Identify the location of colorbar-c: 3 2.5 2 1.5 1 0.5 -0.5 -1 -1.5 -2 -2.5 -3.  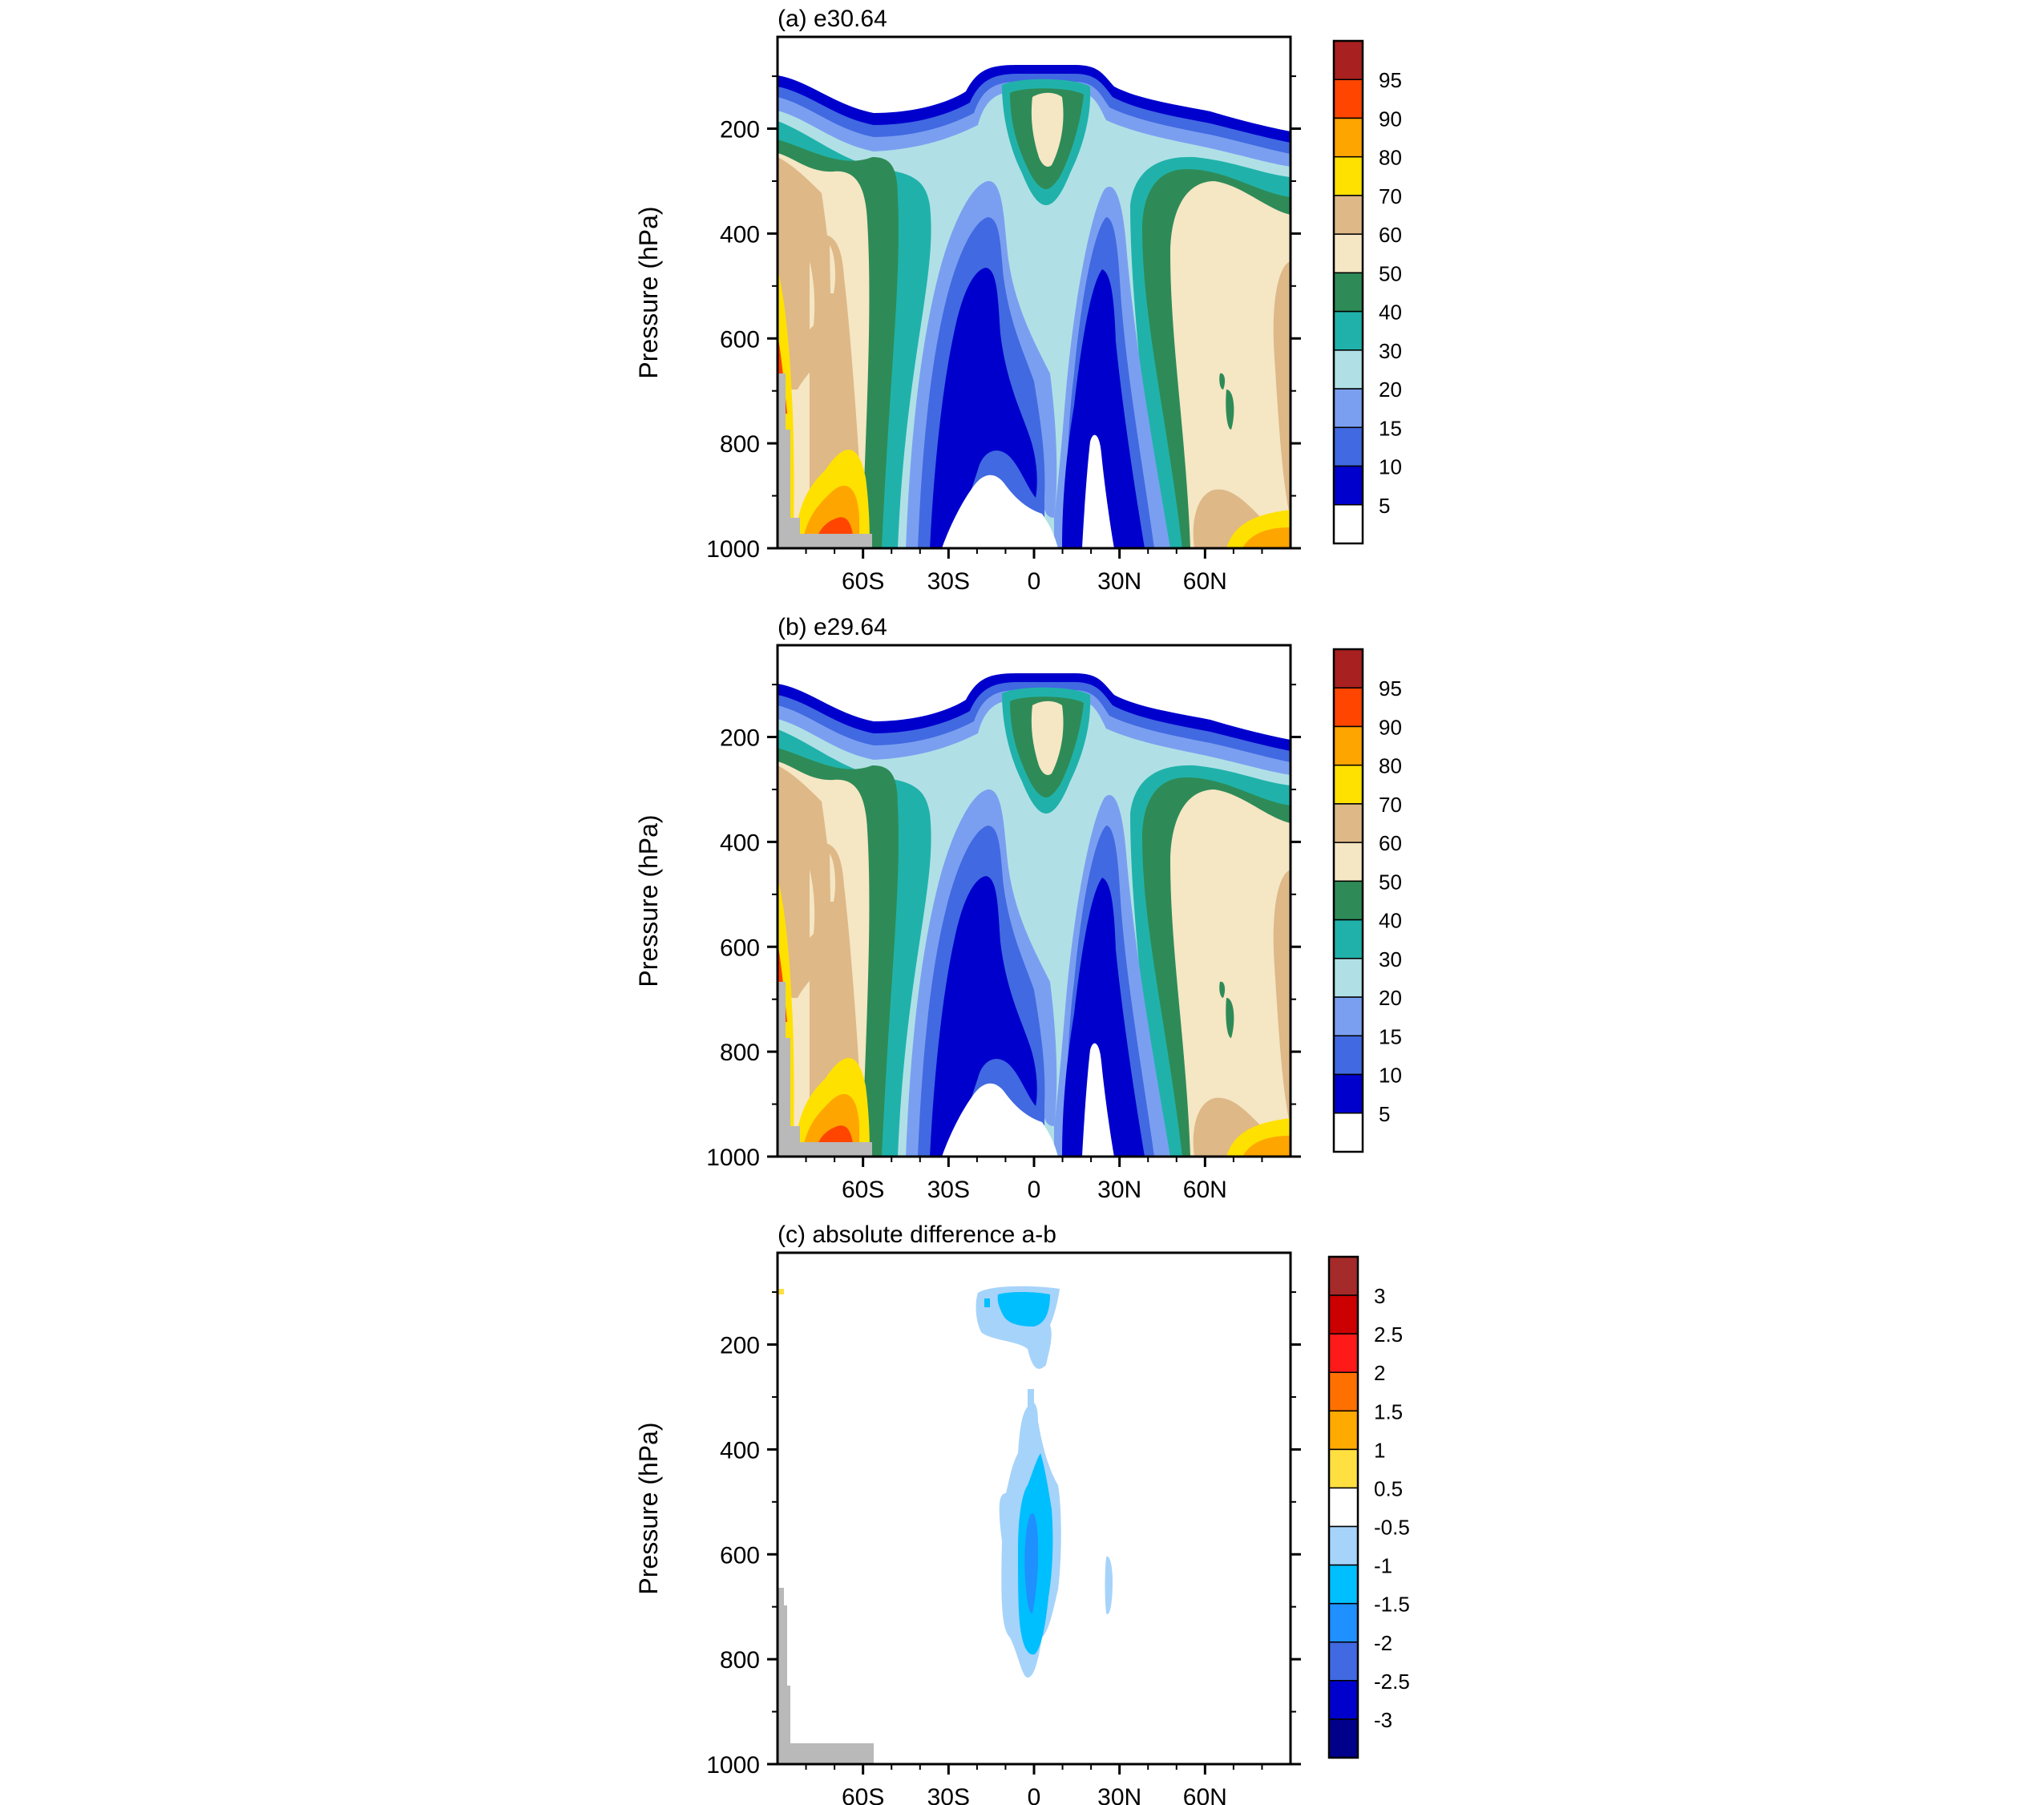
(1368, 1507).